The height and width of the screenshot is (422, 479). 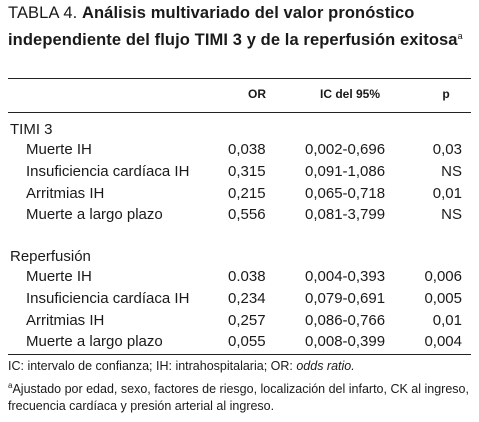 I want to click on row-or: 0,257, so click(x=247, y=320).